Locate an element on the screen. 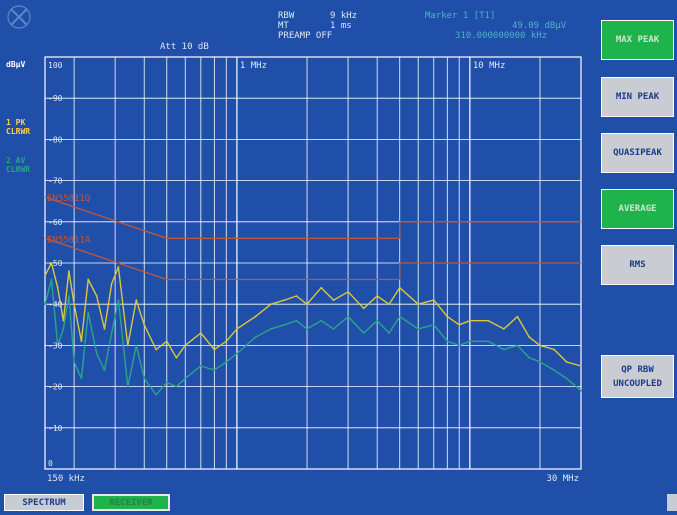  marker-frequency: 310.000000000 kHz is located at coordinates (501, 36).